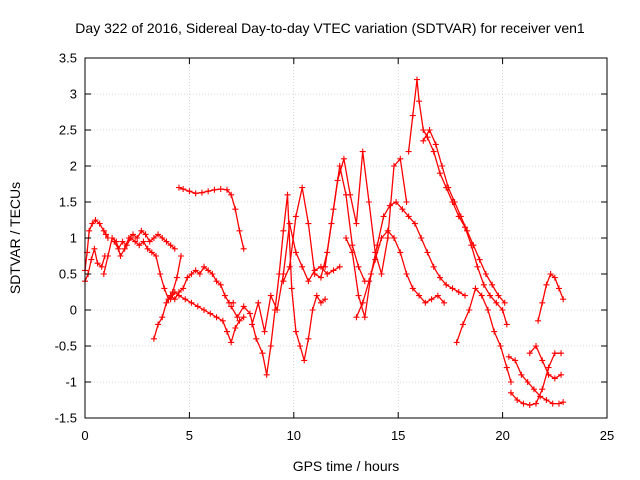 Image resolution: width=640 pixels, height=480 pixels. I want to click on series-line-sat-s, so click(545, 362).